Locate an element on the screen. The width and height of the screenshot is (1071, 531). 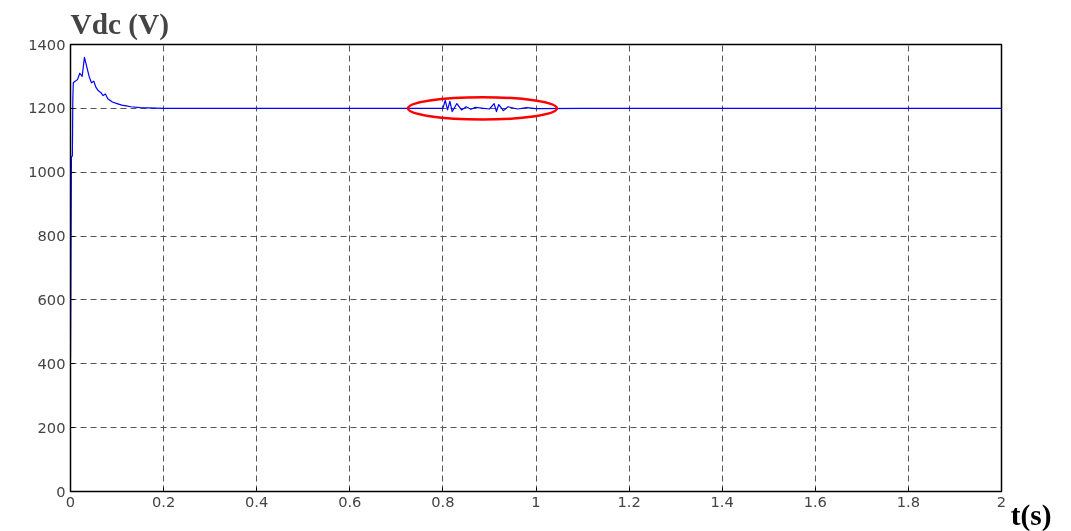
x-tick-label: 0.4 is located at coordinates (257, 501).